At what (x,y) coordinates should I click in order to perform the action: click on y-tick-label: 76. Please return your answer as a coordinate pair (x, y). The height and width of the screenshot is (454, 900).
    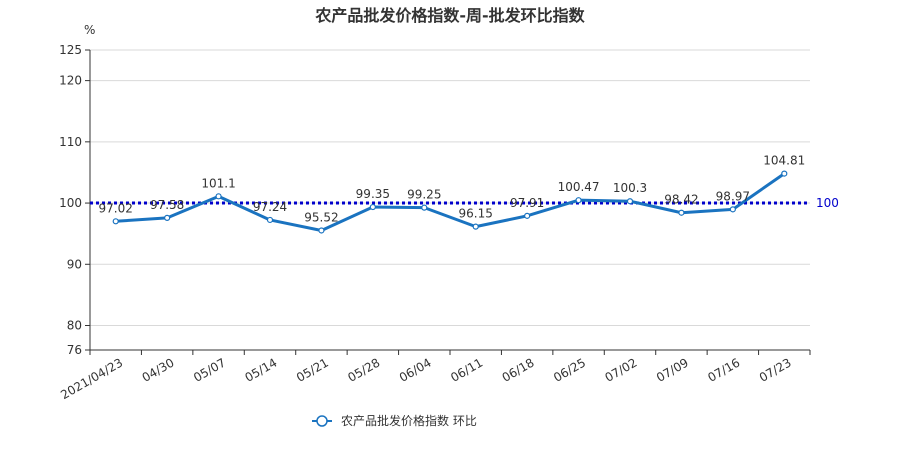
    Looking at the image, I should click on (74, 350).